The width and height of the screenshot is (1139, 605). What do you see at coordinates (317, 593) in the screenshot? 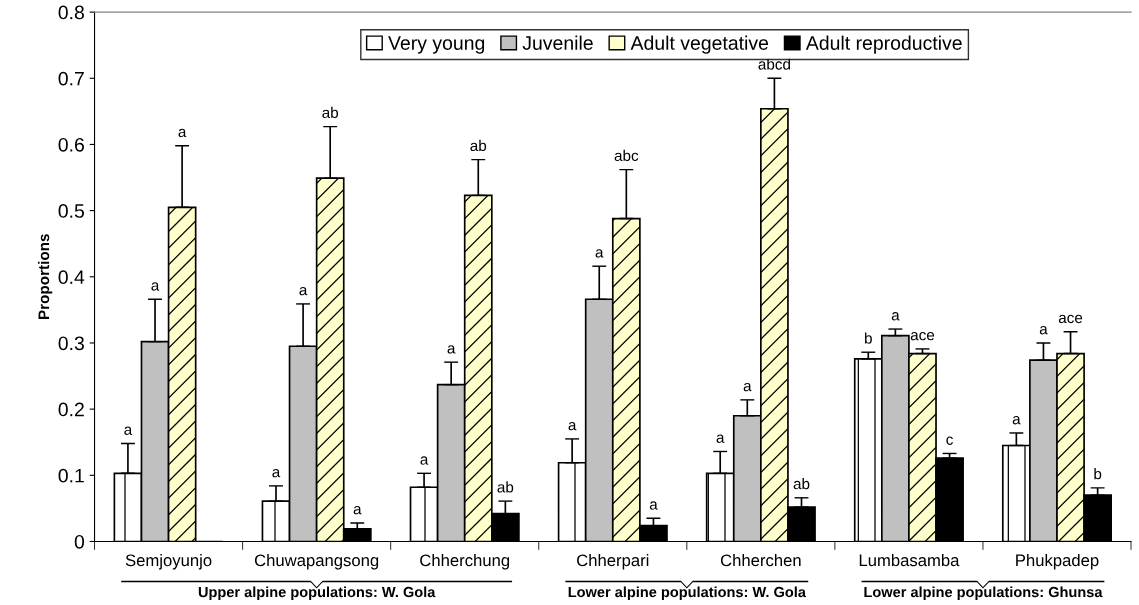
I see `text: Upper alpine populations: W. Gola` at bounding box center [317, 593].